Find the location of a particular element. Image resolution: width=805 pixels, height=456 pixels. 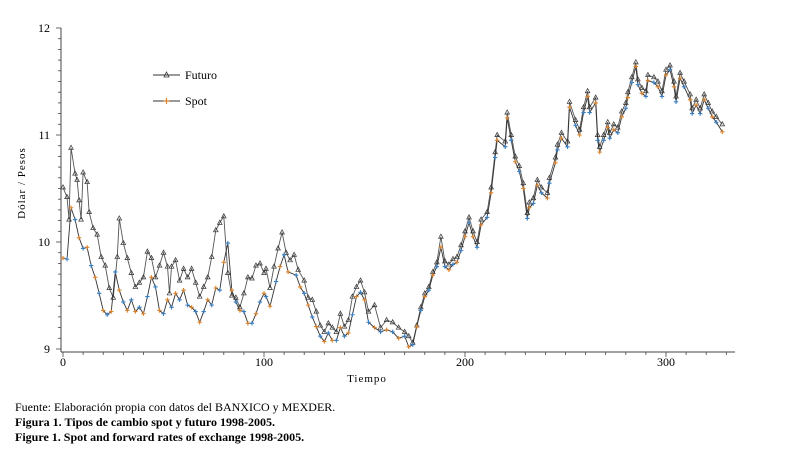

y-tick-label: 10 is located at coordinates (44, 242).